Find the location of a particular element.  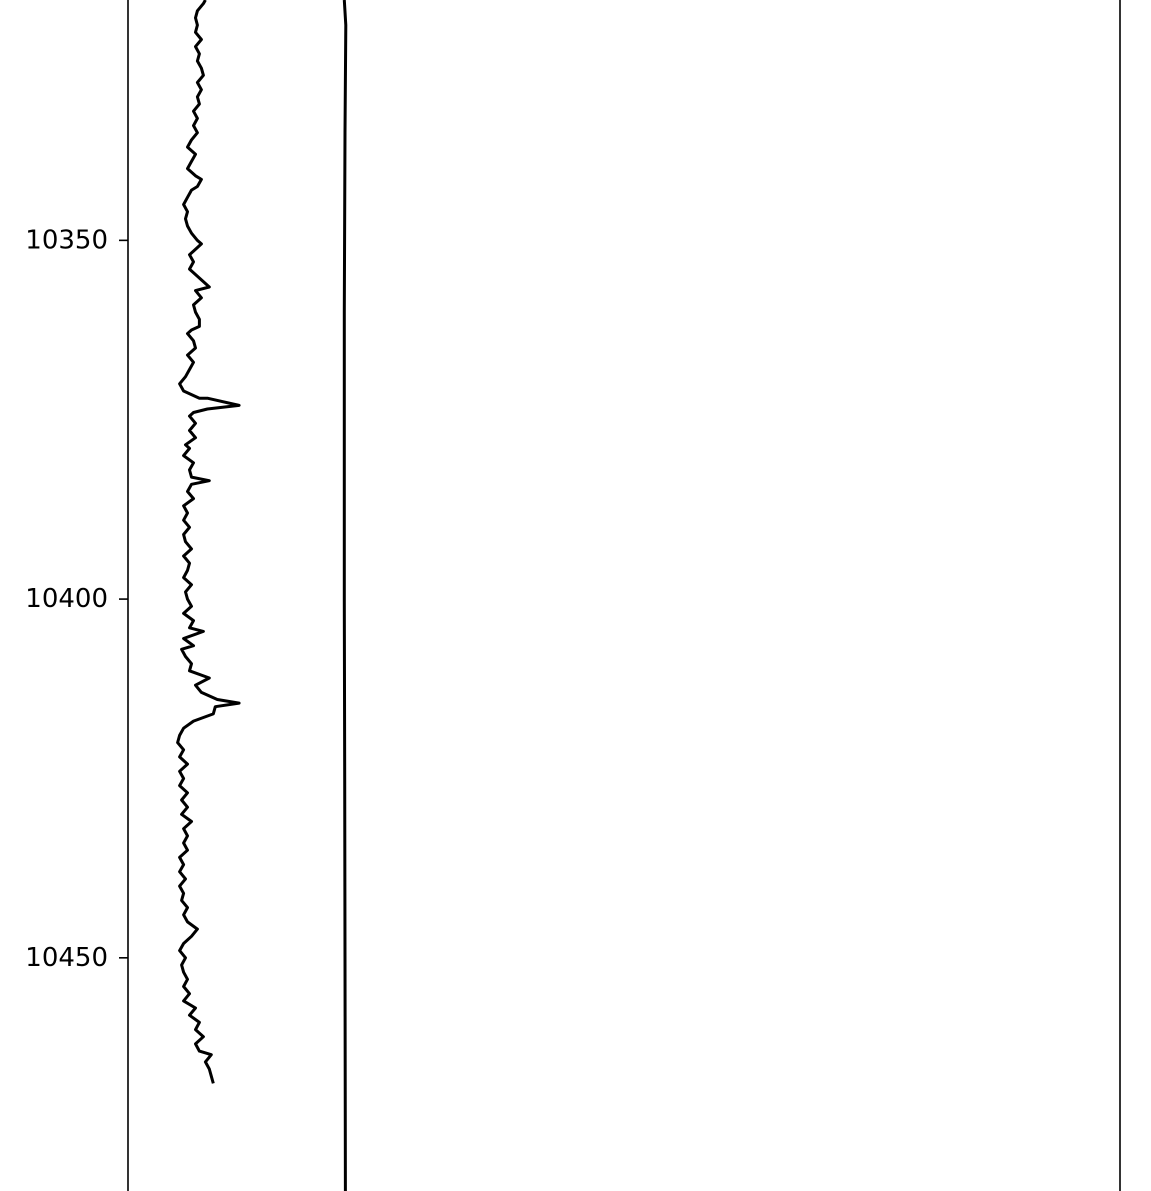

y-tick-label: 10400 is located at coordinates (66, 599).